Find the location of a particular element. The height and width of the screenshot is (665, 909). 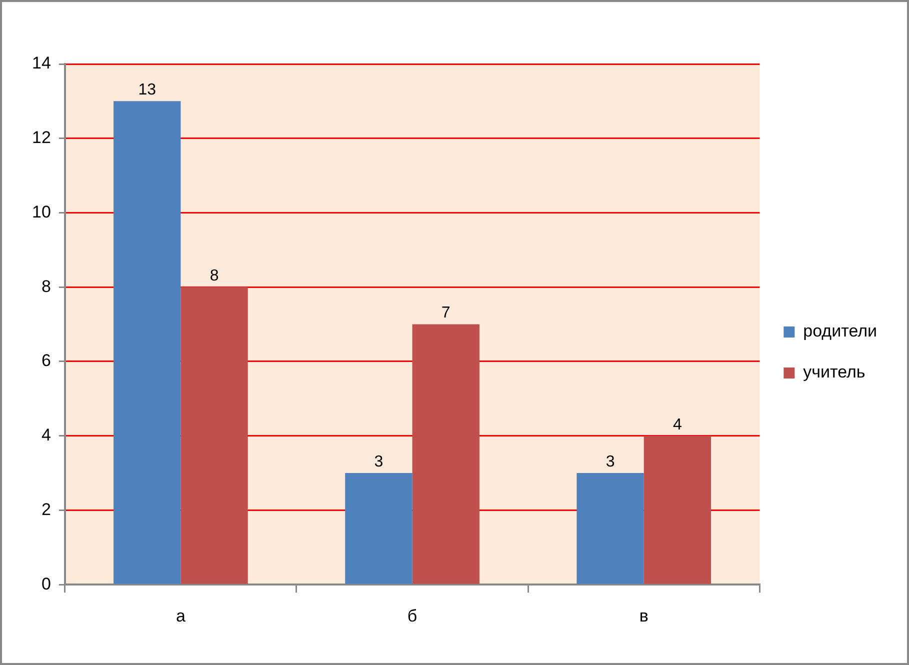

y-tick-label: 4 is located at coordinates (46, 435).